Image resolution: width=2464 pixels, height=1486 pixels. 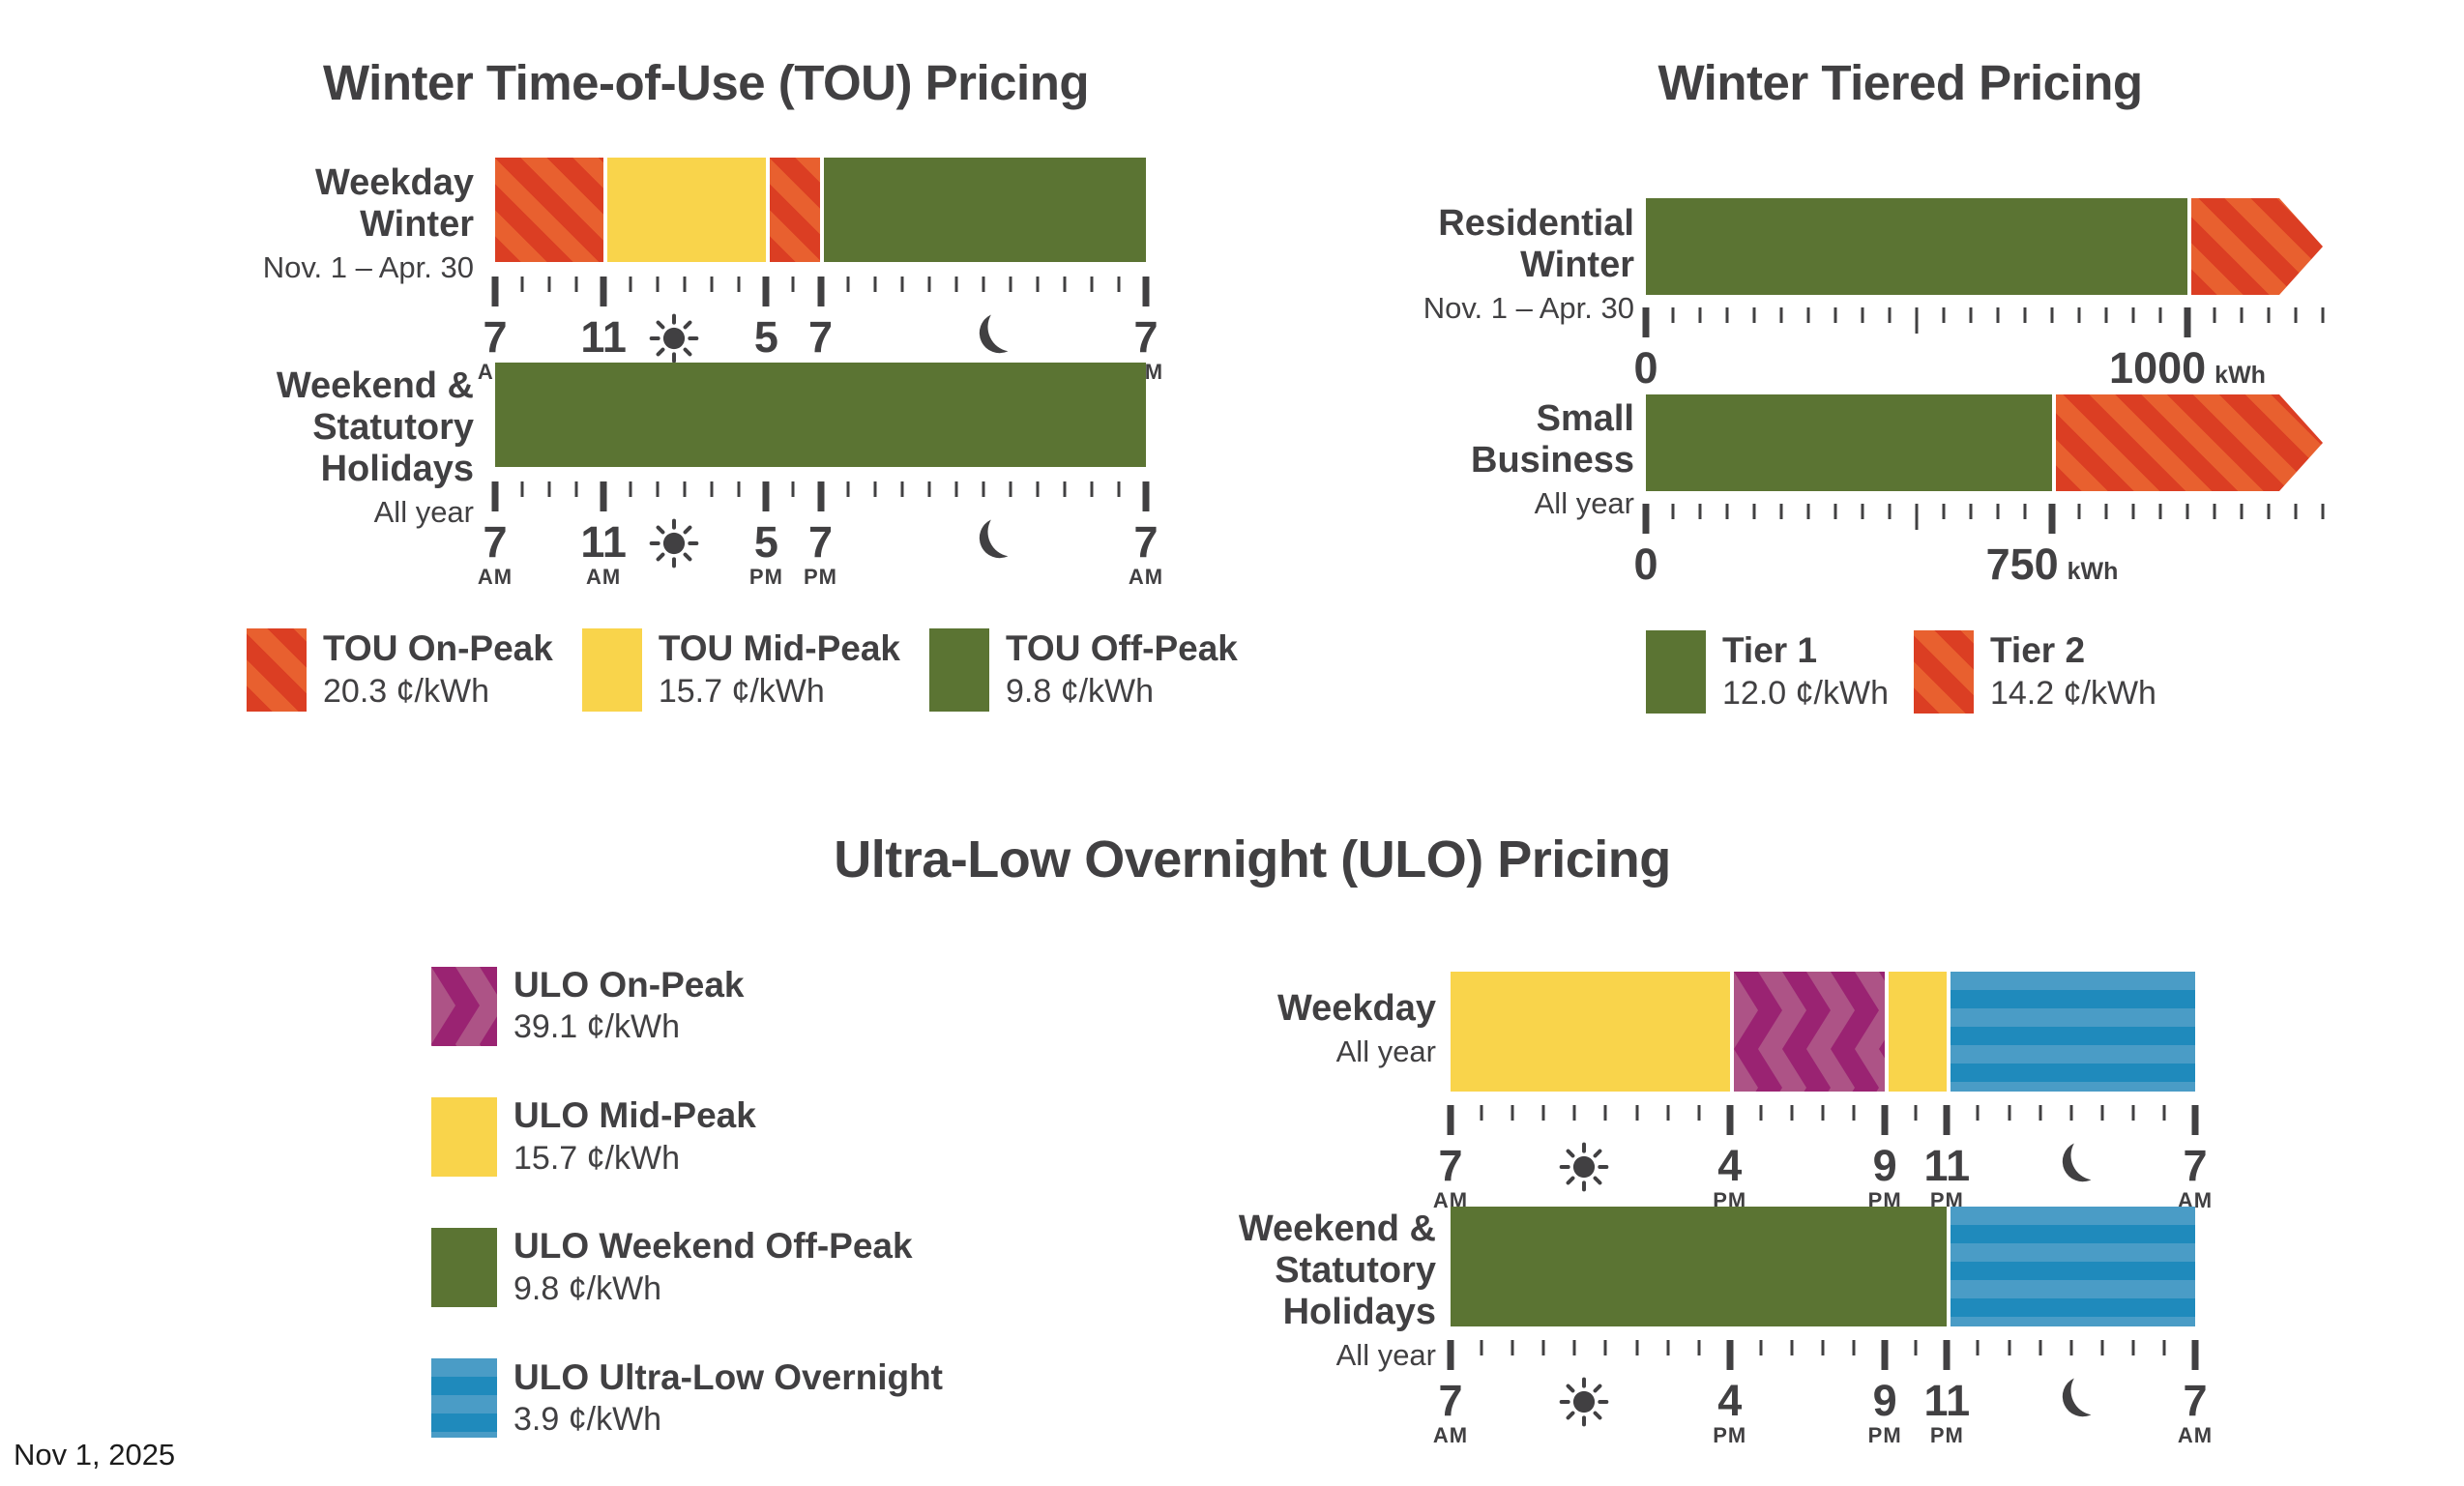 What do you see at coordinates (1730, 1411) in the screenshot?
I see `axis-tick-label: 4 PM` at bounding box center [1730, 1411].